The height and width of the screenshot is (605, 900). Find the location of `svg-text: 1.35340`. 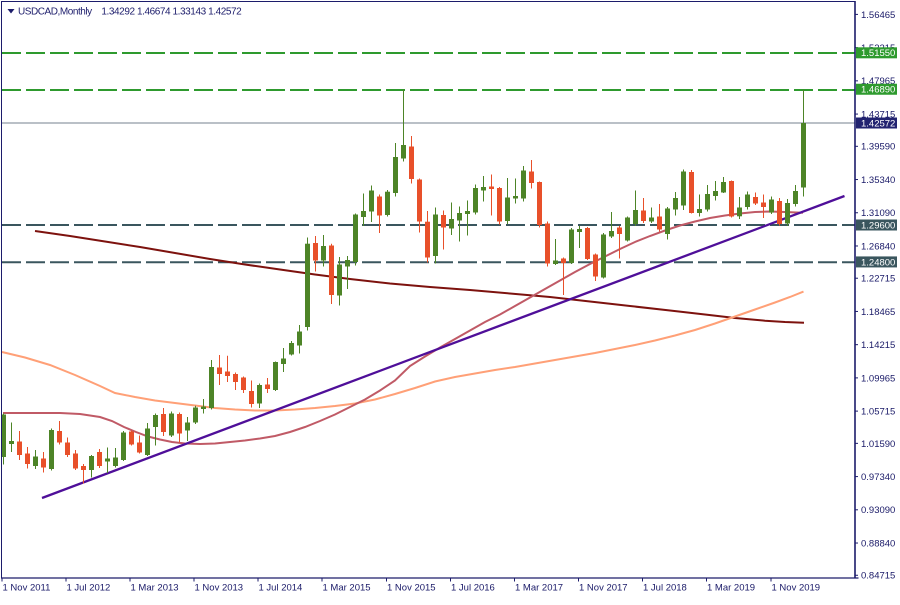

svg-text: 1.35340 is located at coordinates (878, 180).